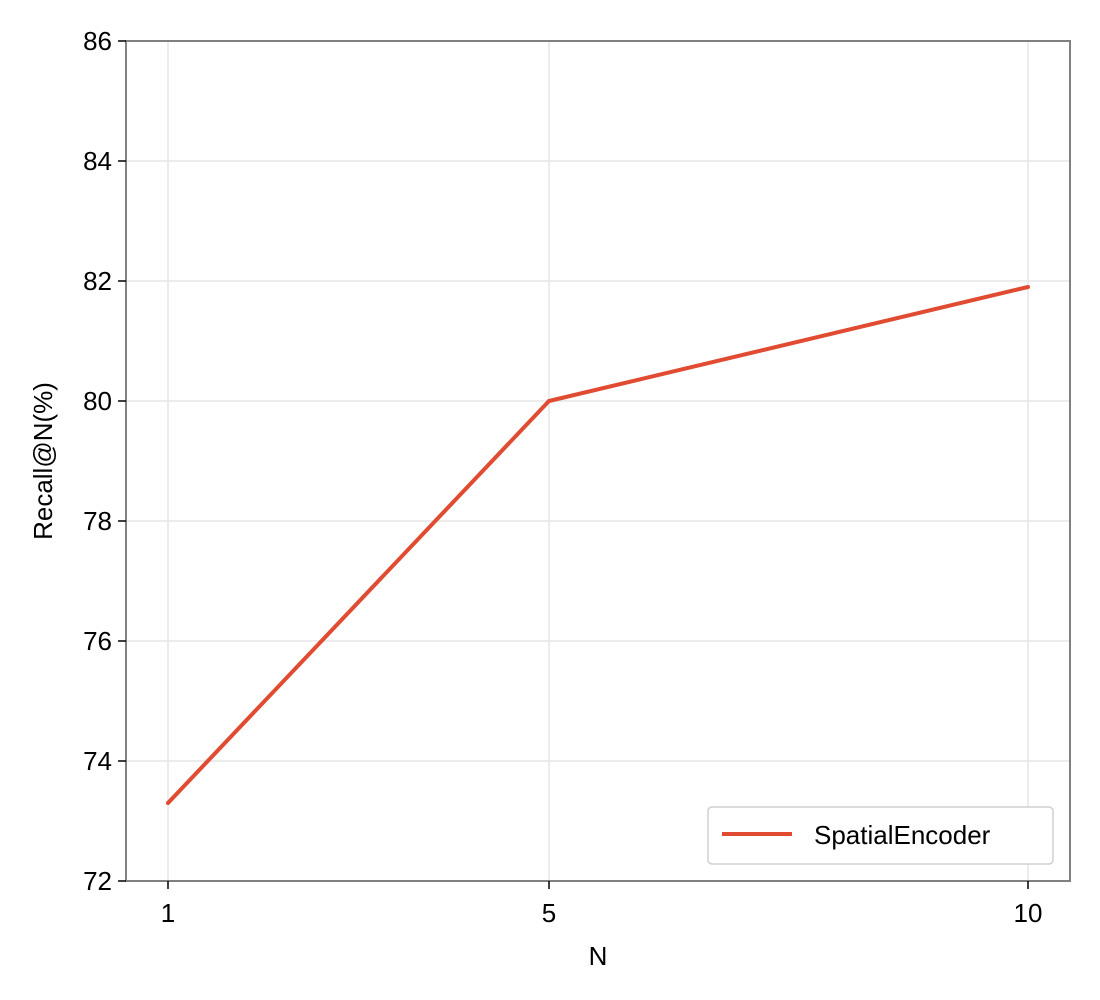  Describe the element at coordinates (602, 904) in the screenshot. I see `x-axis-ticks: 1 5 10` at that location.